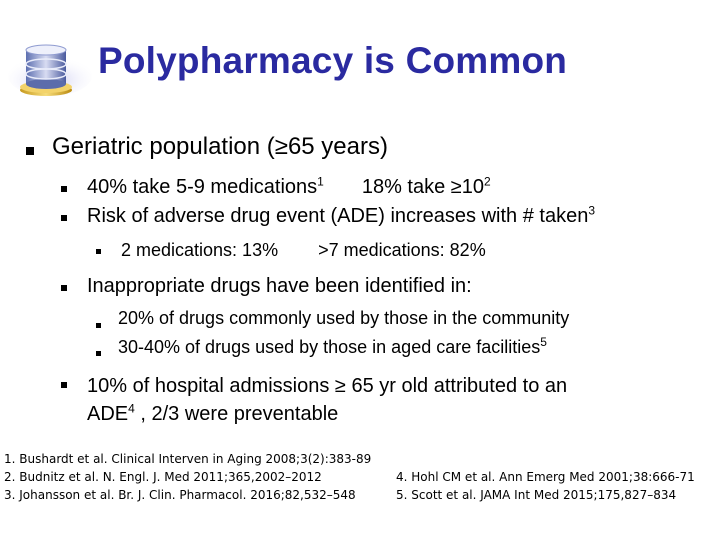 The width and height of the screenshot is (720, 540). What do you see at coordinates (200, 250) in the screenshot?
I see `risk-2-medications: 2 medications: 13%` at bounding box center [200, 250].